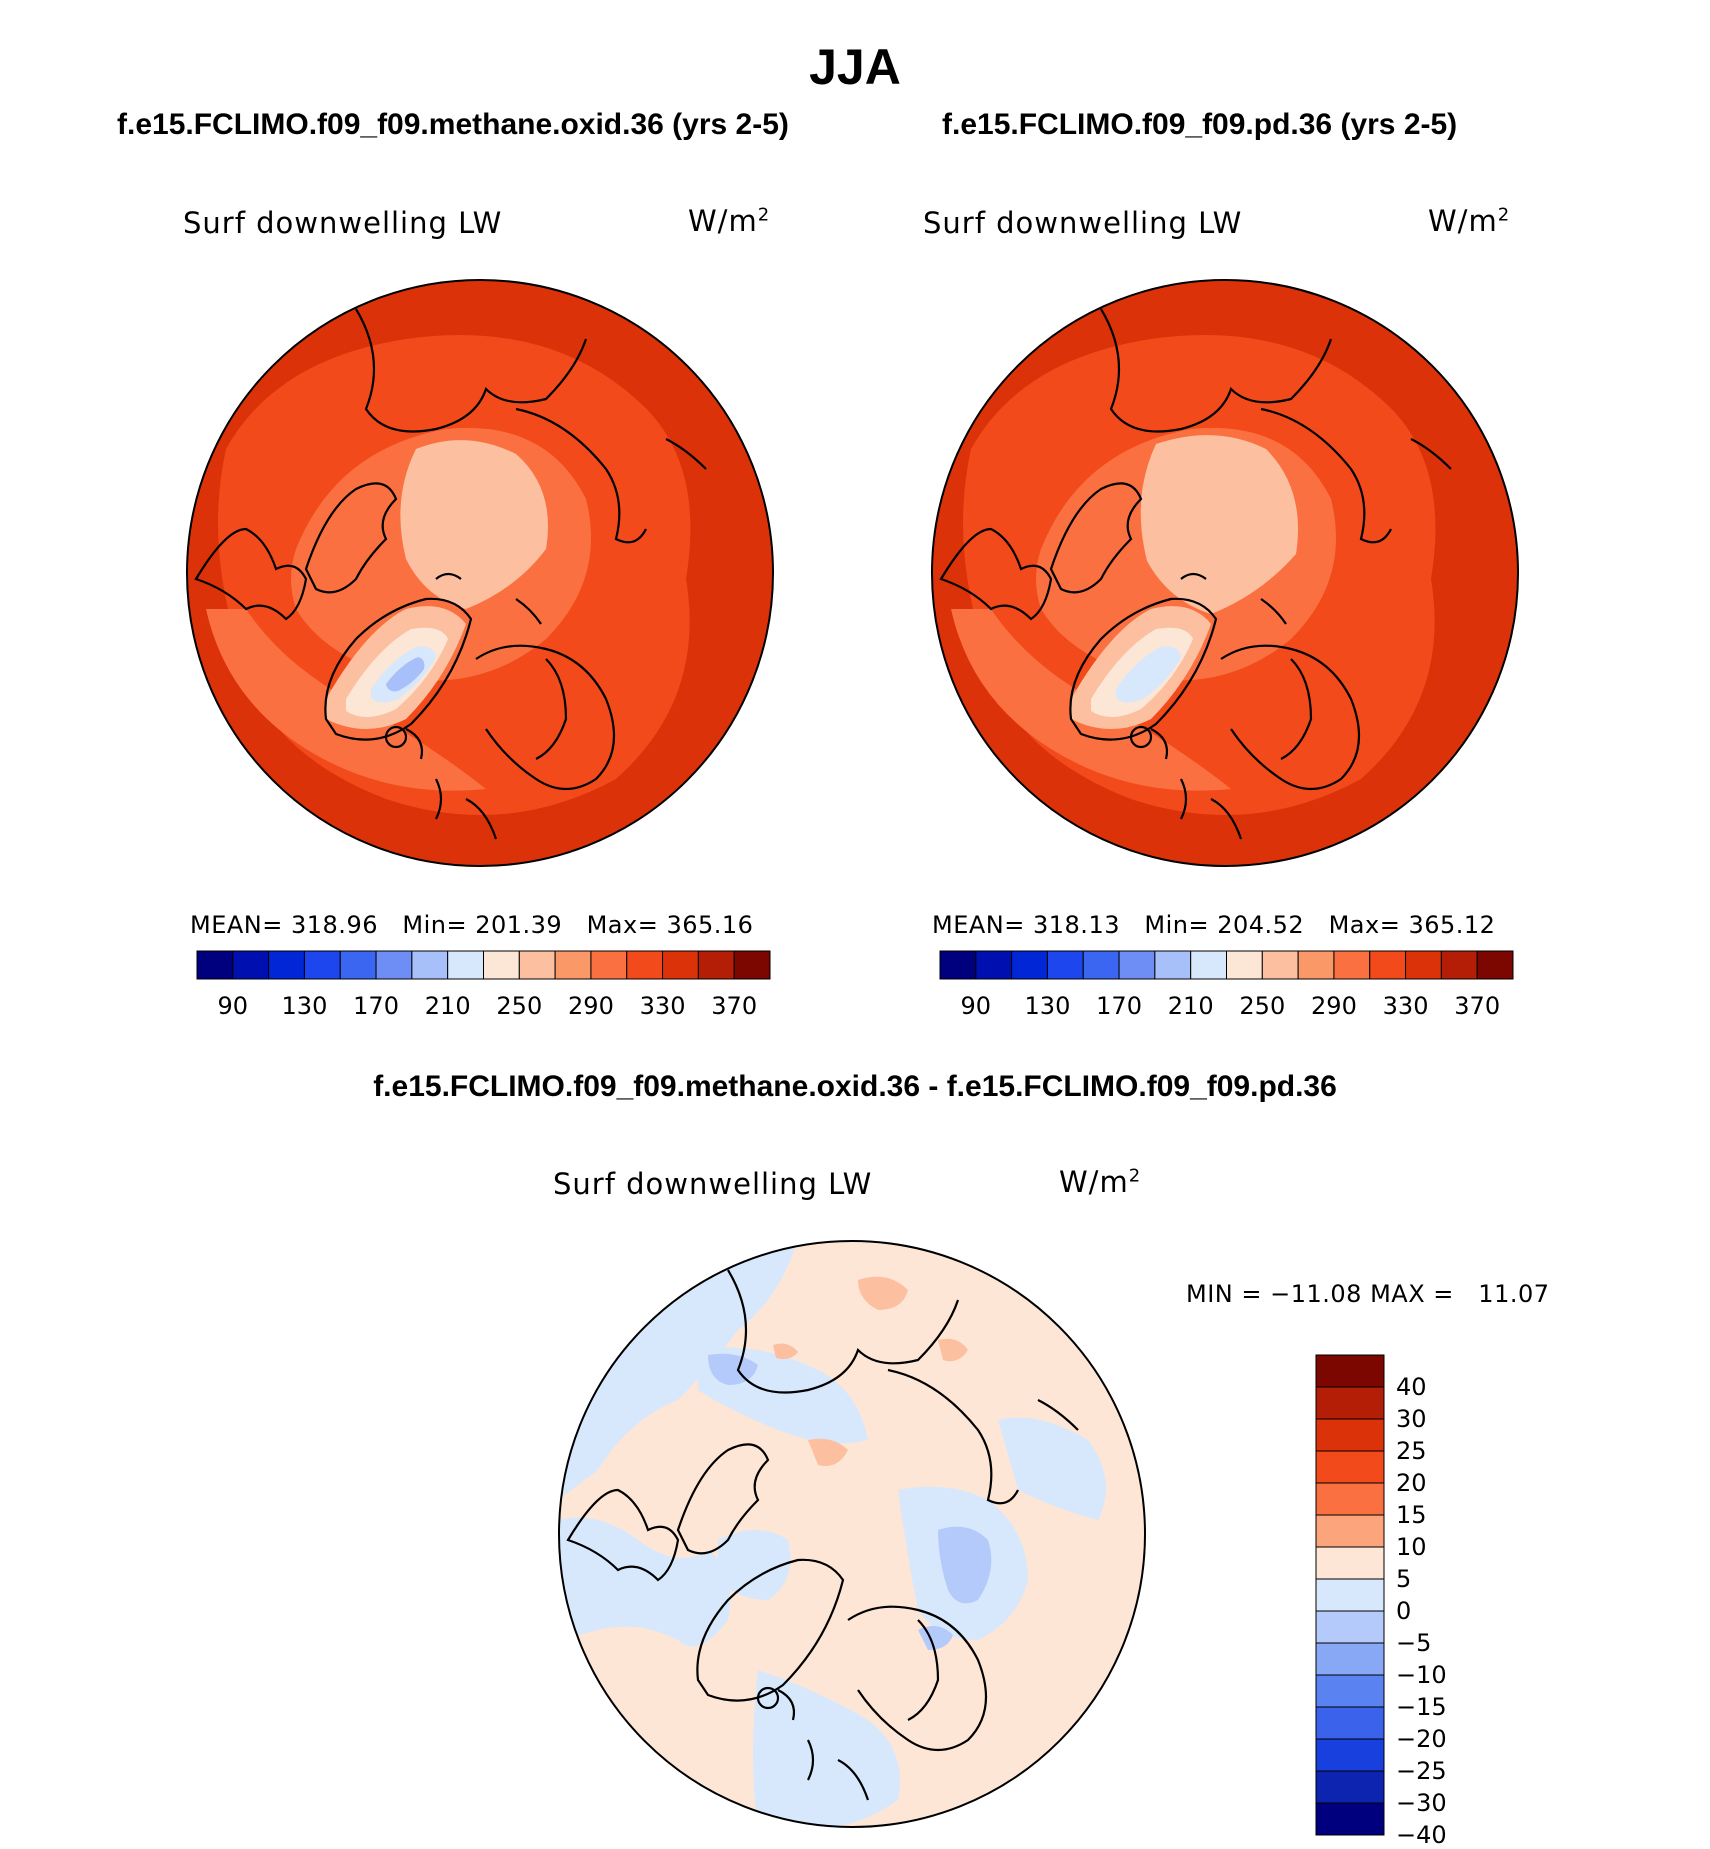 This screenshot has width=1710, height=1849. What do you see at coordinates (1190, 1006) in the screenshot?
I see `colorbar-tick-label: 210` at bounding box center [1190, 1006].